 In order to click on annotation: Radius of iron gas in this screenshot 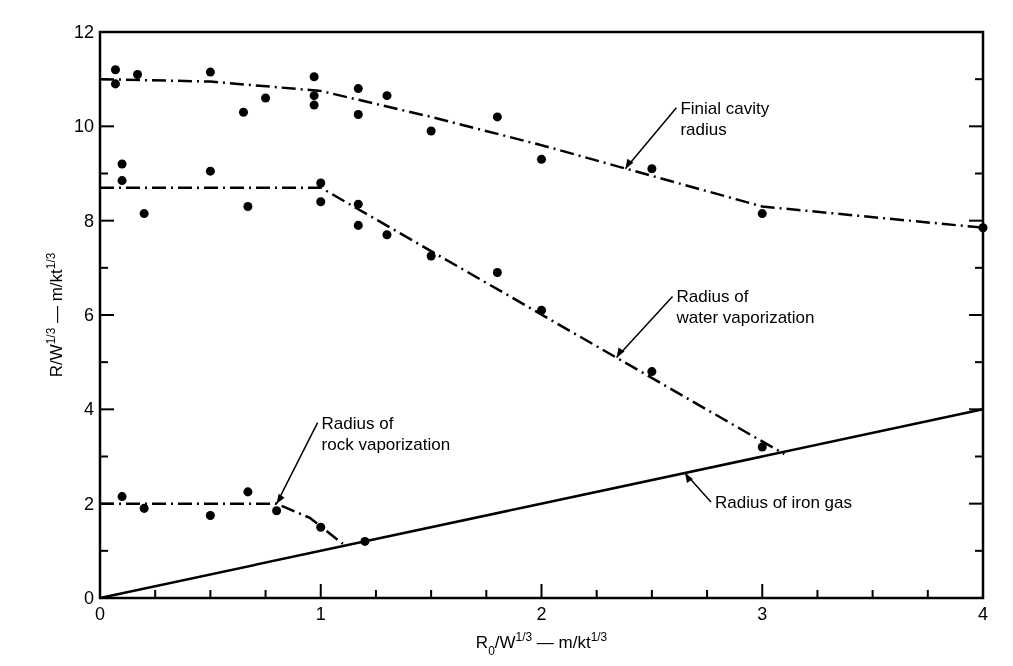, I will do `click(783, 503)`.